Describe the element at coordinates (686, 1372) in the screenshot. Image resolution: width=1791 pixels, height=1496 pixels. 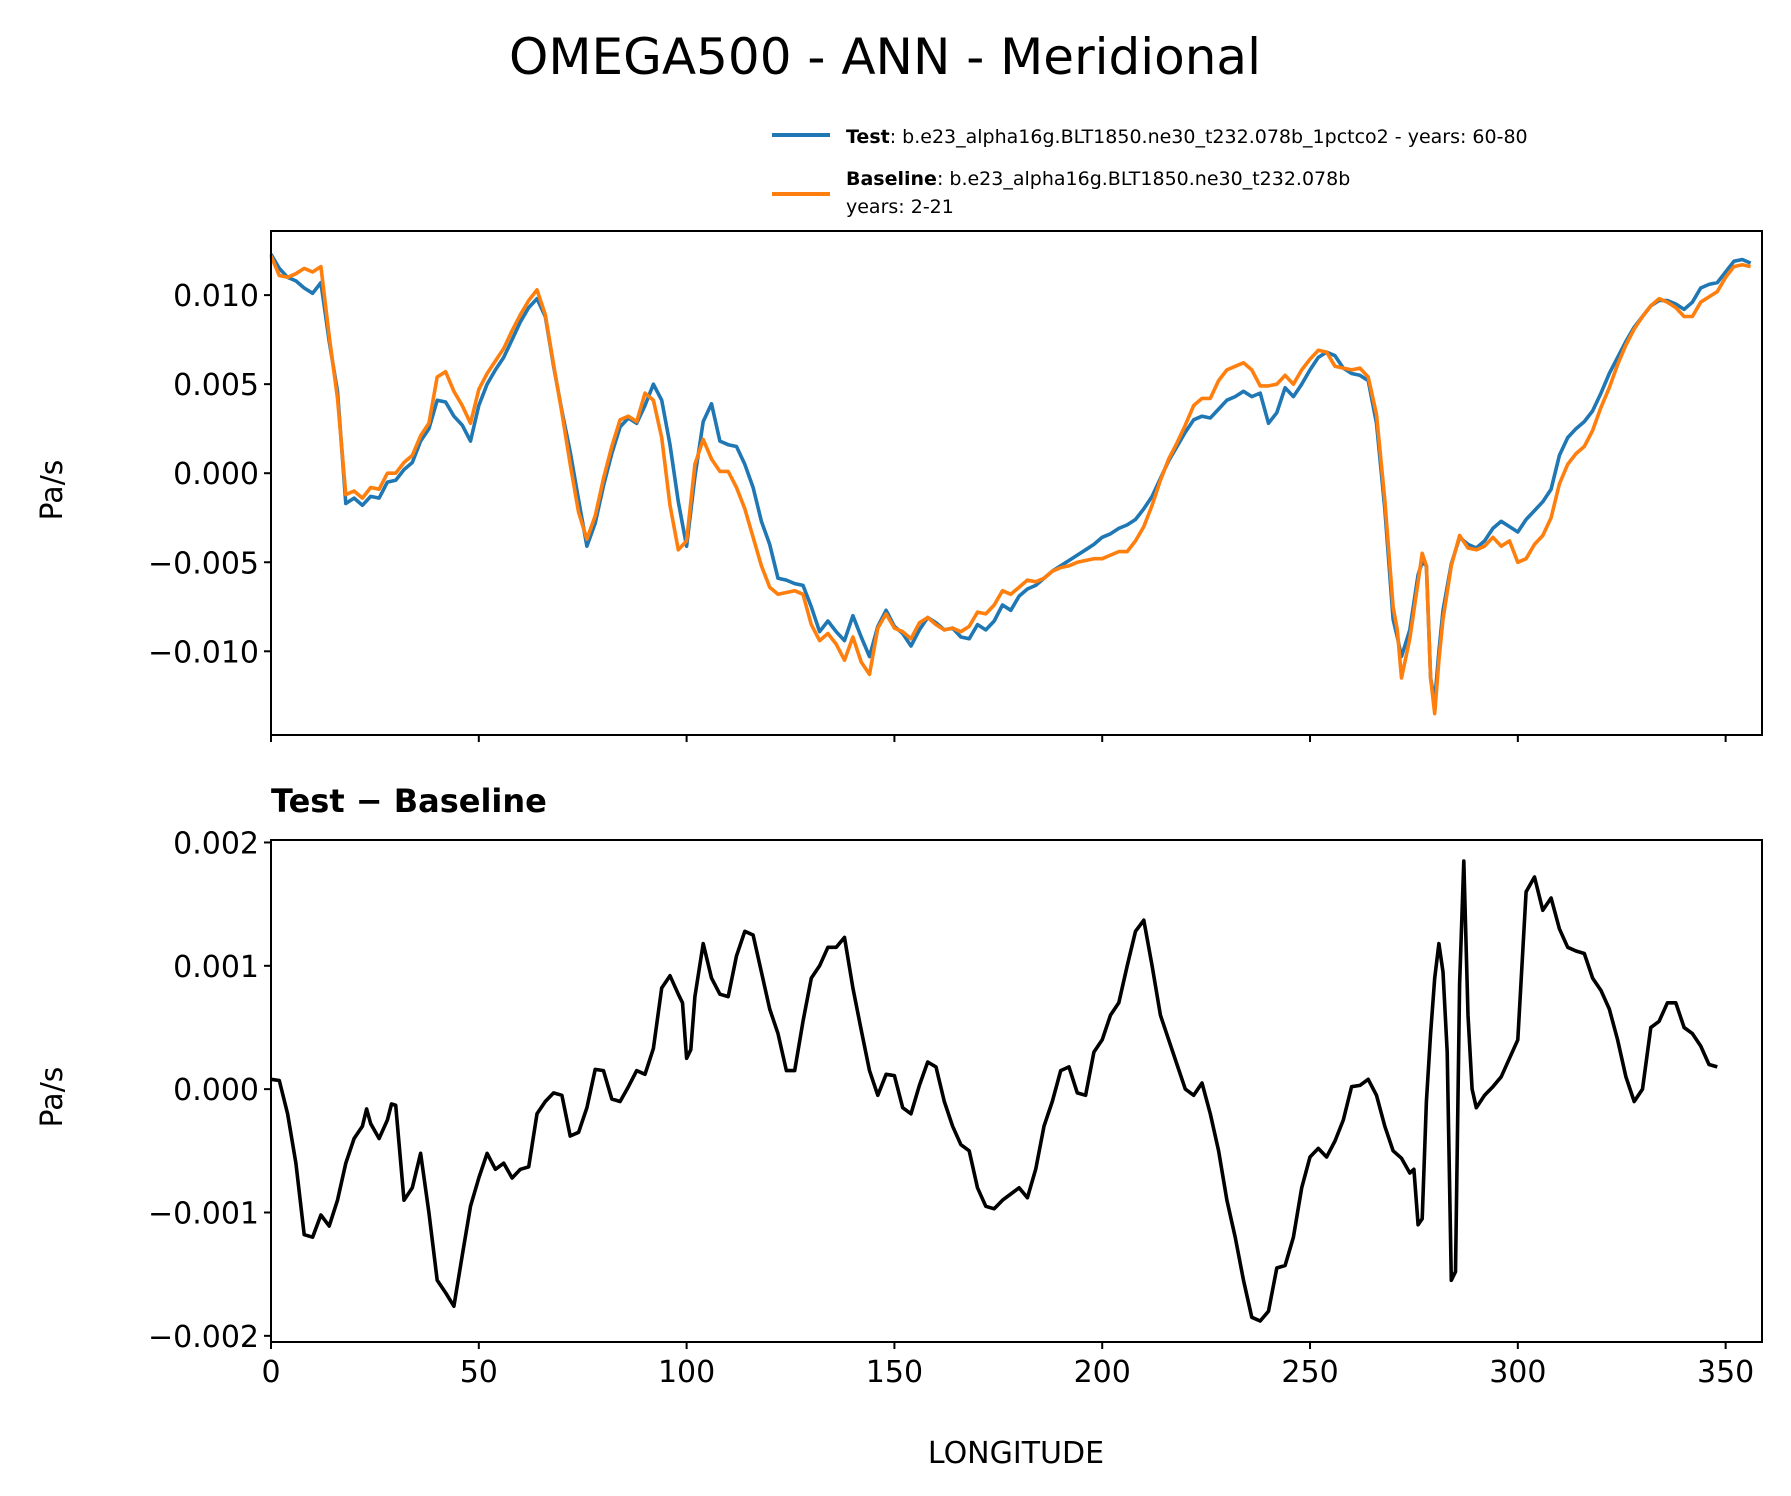
I see `x-tick-label: 100` at that location.